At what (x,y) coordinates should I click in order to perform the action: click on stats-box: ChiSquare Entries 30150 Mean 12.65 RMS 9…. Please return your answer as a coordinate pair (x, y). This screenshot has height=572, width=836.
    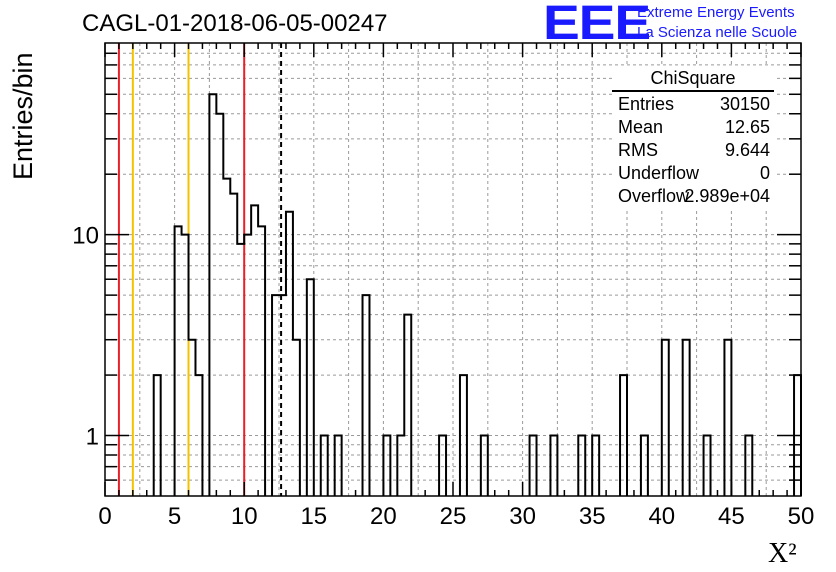
    Looking at the image, I should click on (693, 137).